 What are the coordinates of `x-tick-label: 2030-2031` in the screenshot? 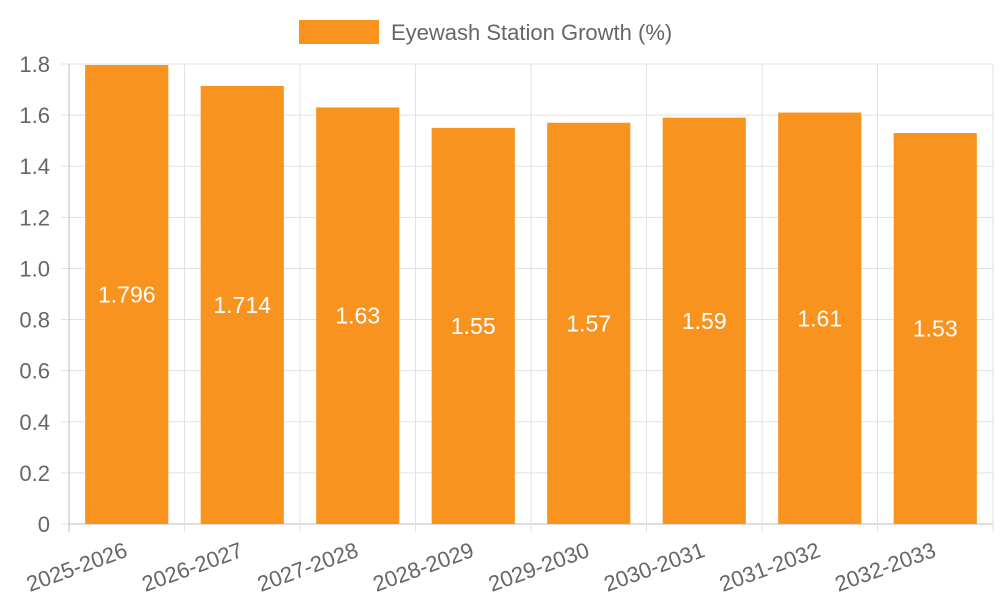 It's located at (654, 566).